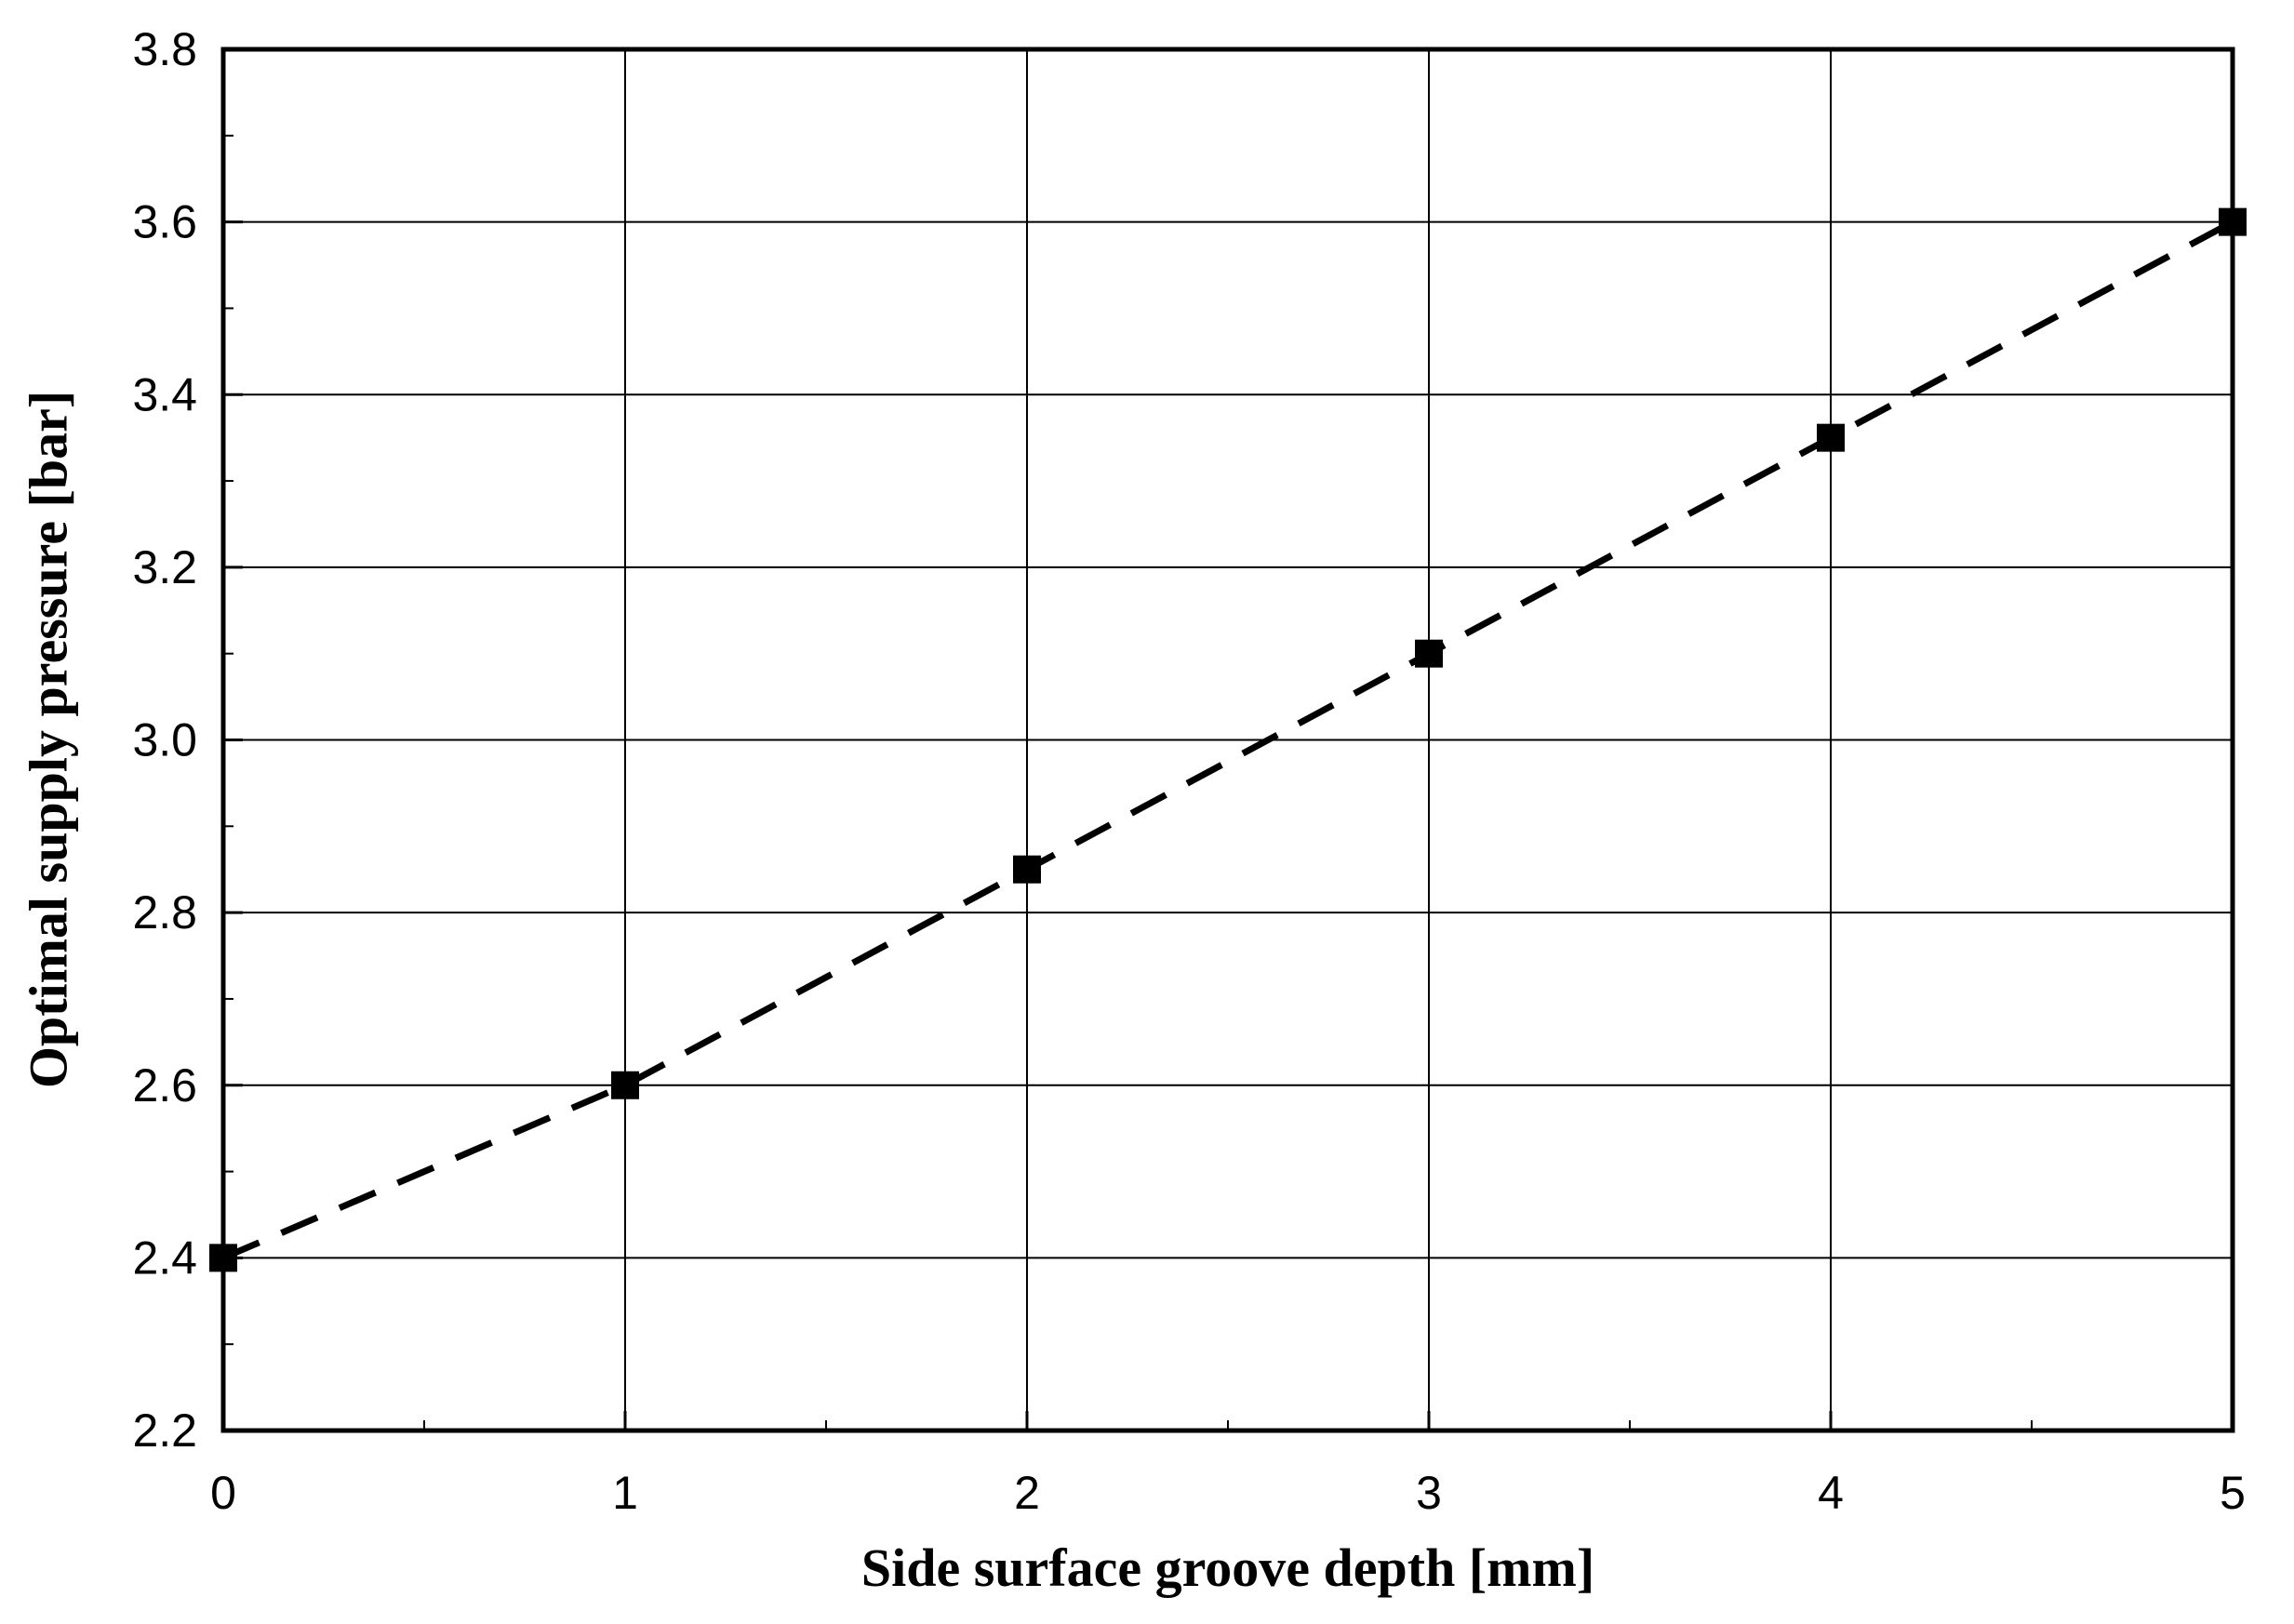 The height and width of the screenshot is (1624, 2294). Describe the element at coordinates (164, 1086) in the screenshot. I see `y-tick-label: 2.6` at that location.